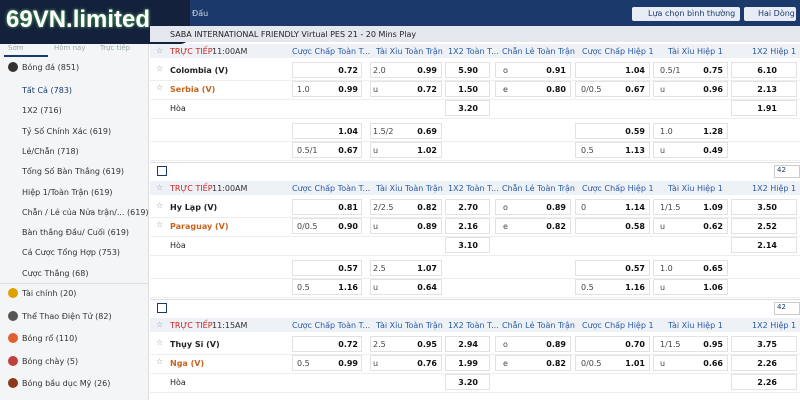  Describe the element at coordinates (713, 207) in the screenshot. I see `odds-value: 1.09` at that location.